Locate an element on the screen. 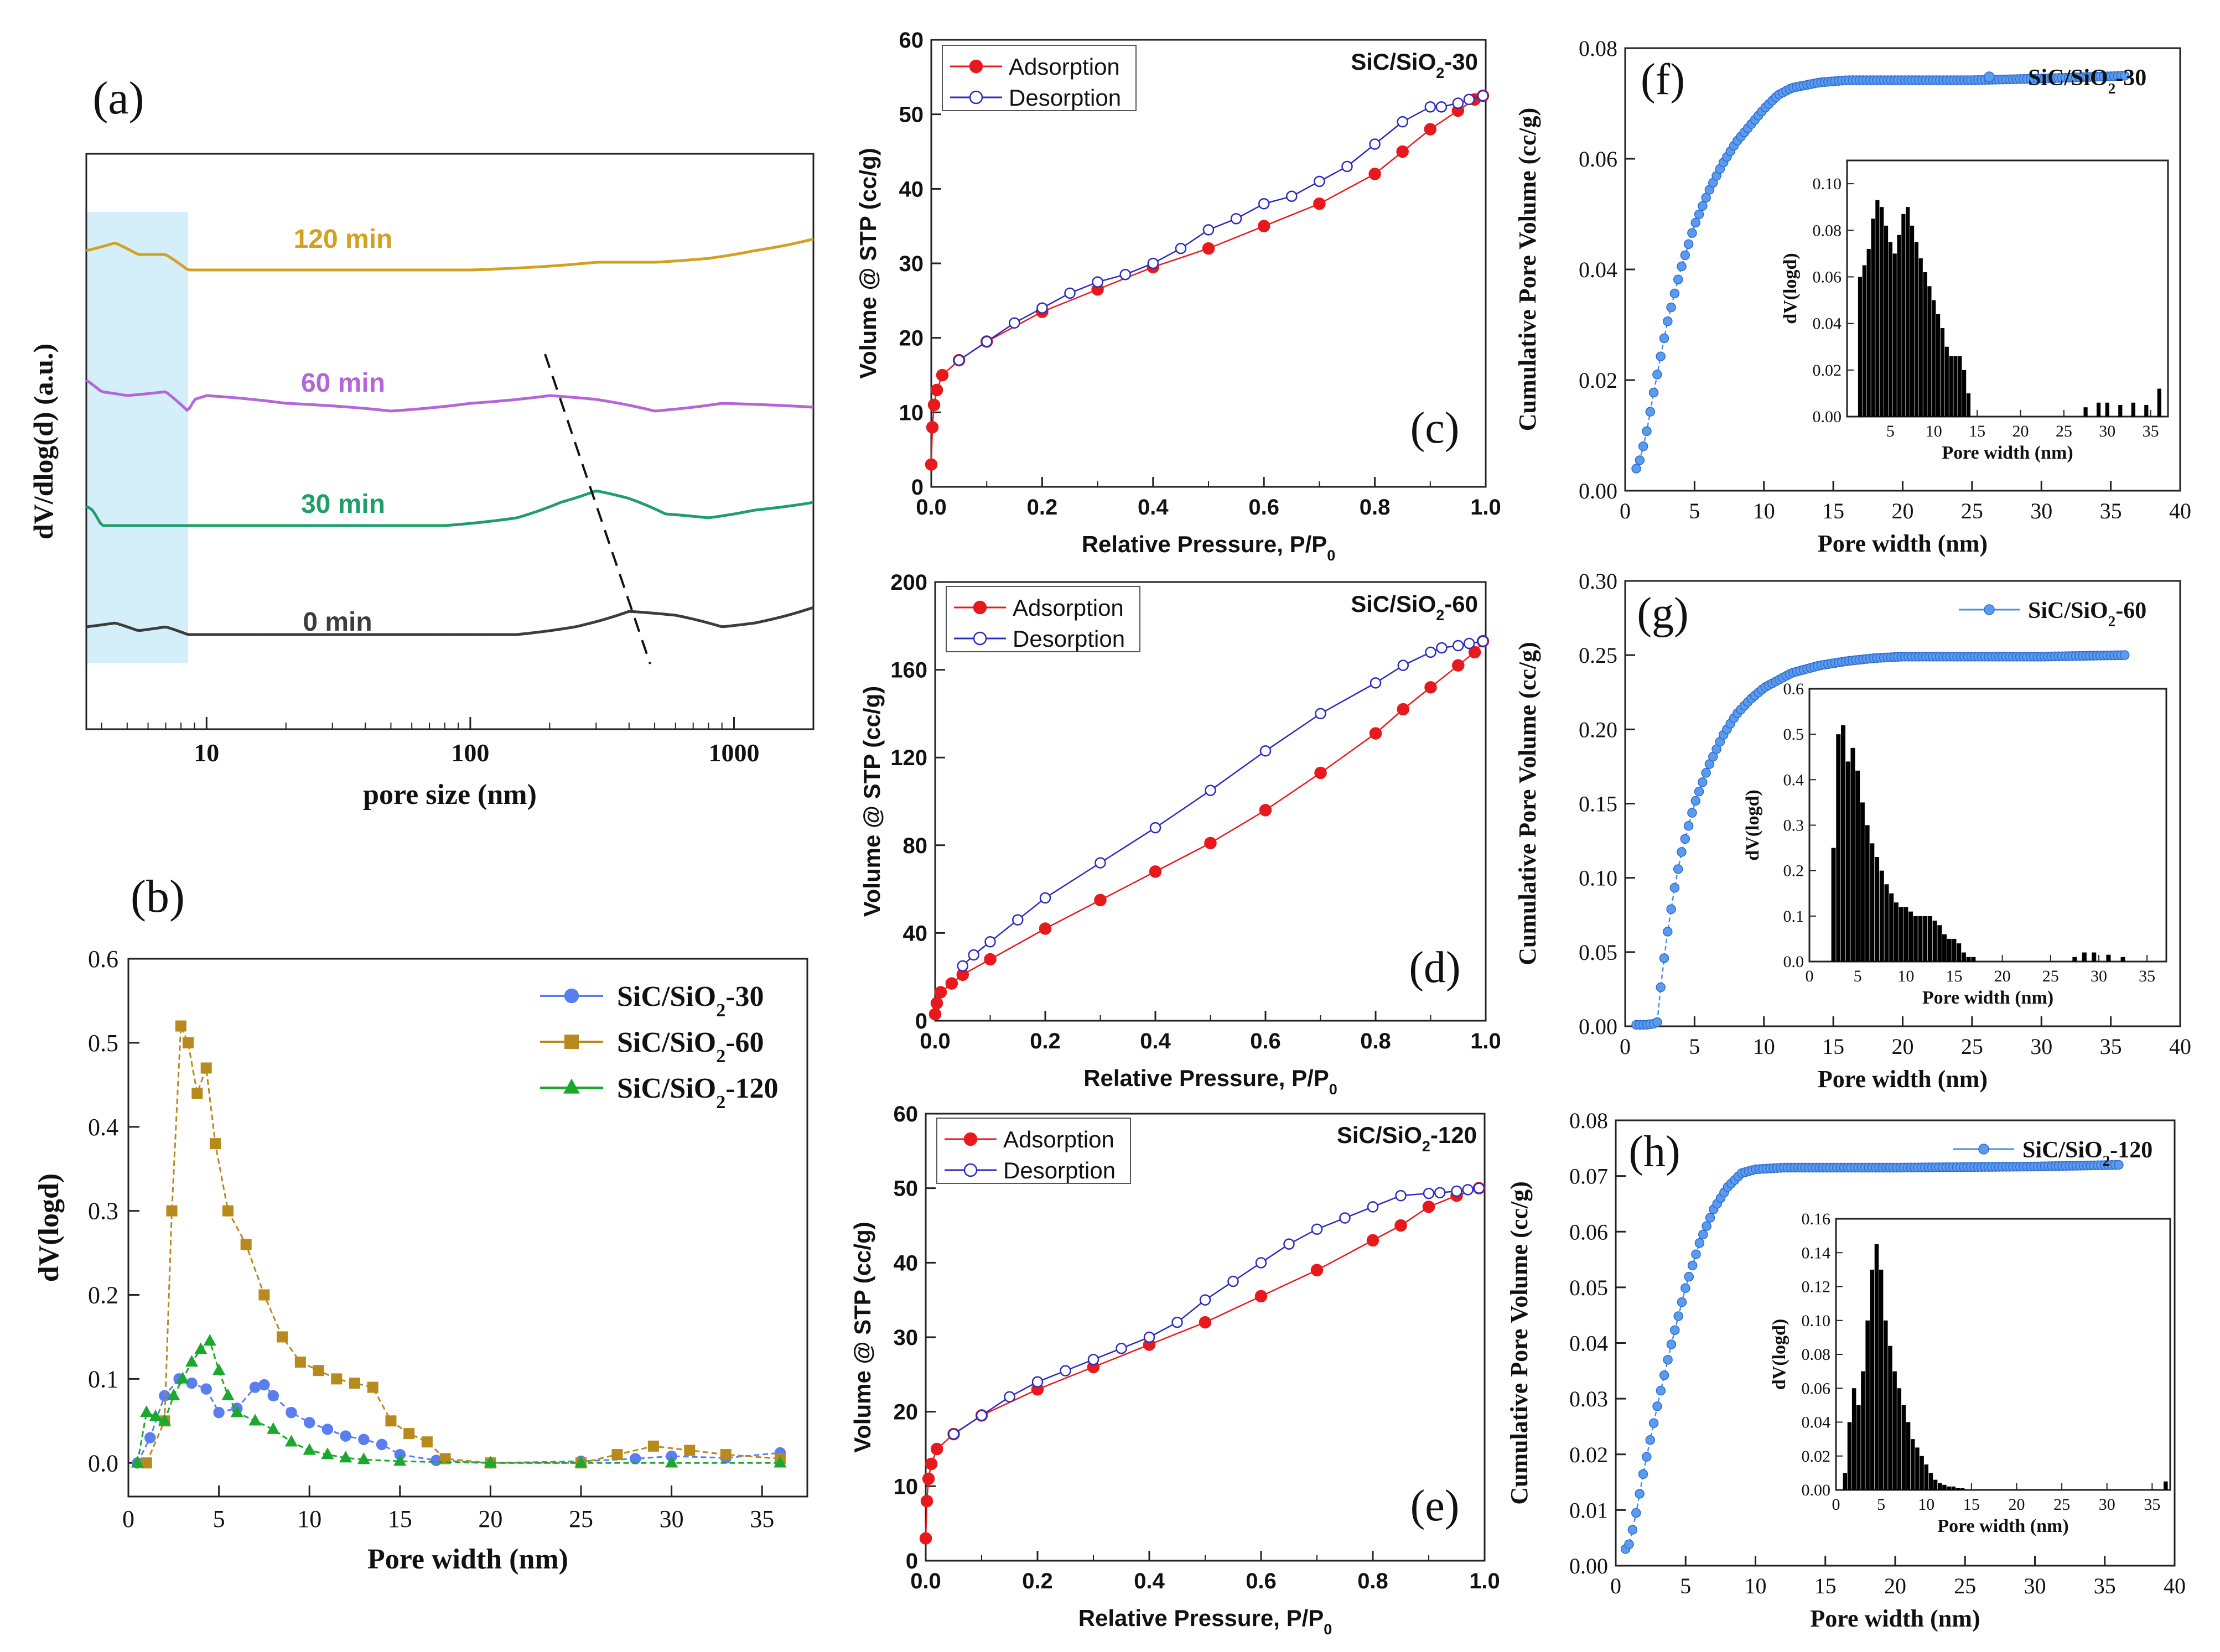 Image resolution: width=2220 pixels, height=1652 pixels. y-axis-label: dV(logd) is located at coordinates (49, 1227).